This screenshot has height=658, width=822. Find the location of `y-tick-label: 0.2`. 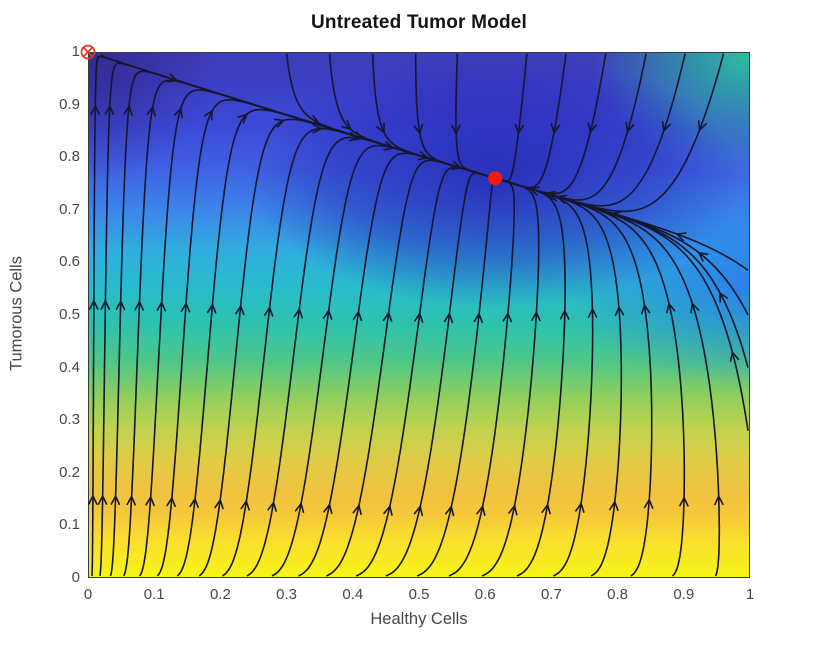

y-tick-label: 0.2 is located at coordinates (69, 472).